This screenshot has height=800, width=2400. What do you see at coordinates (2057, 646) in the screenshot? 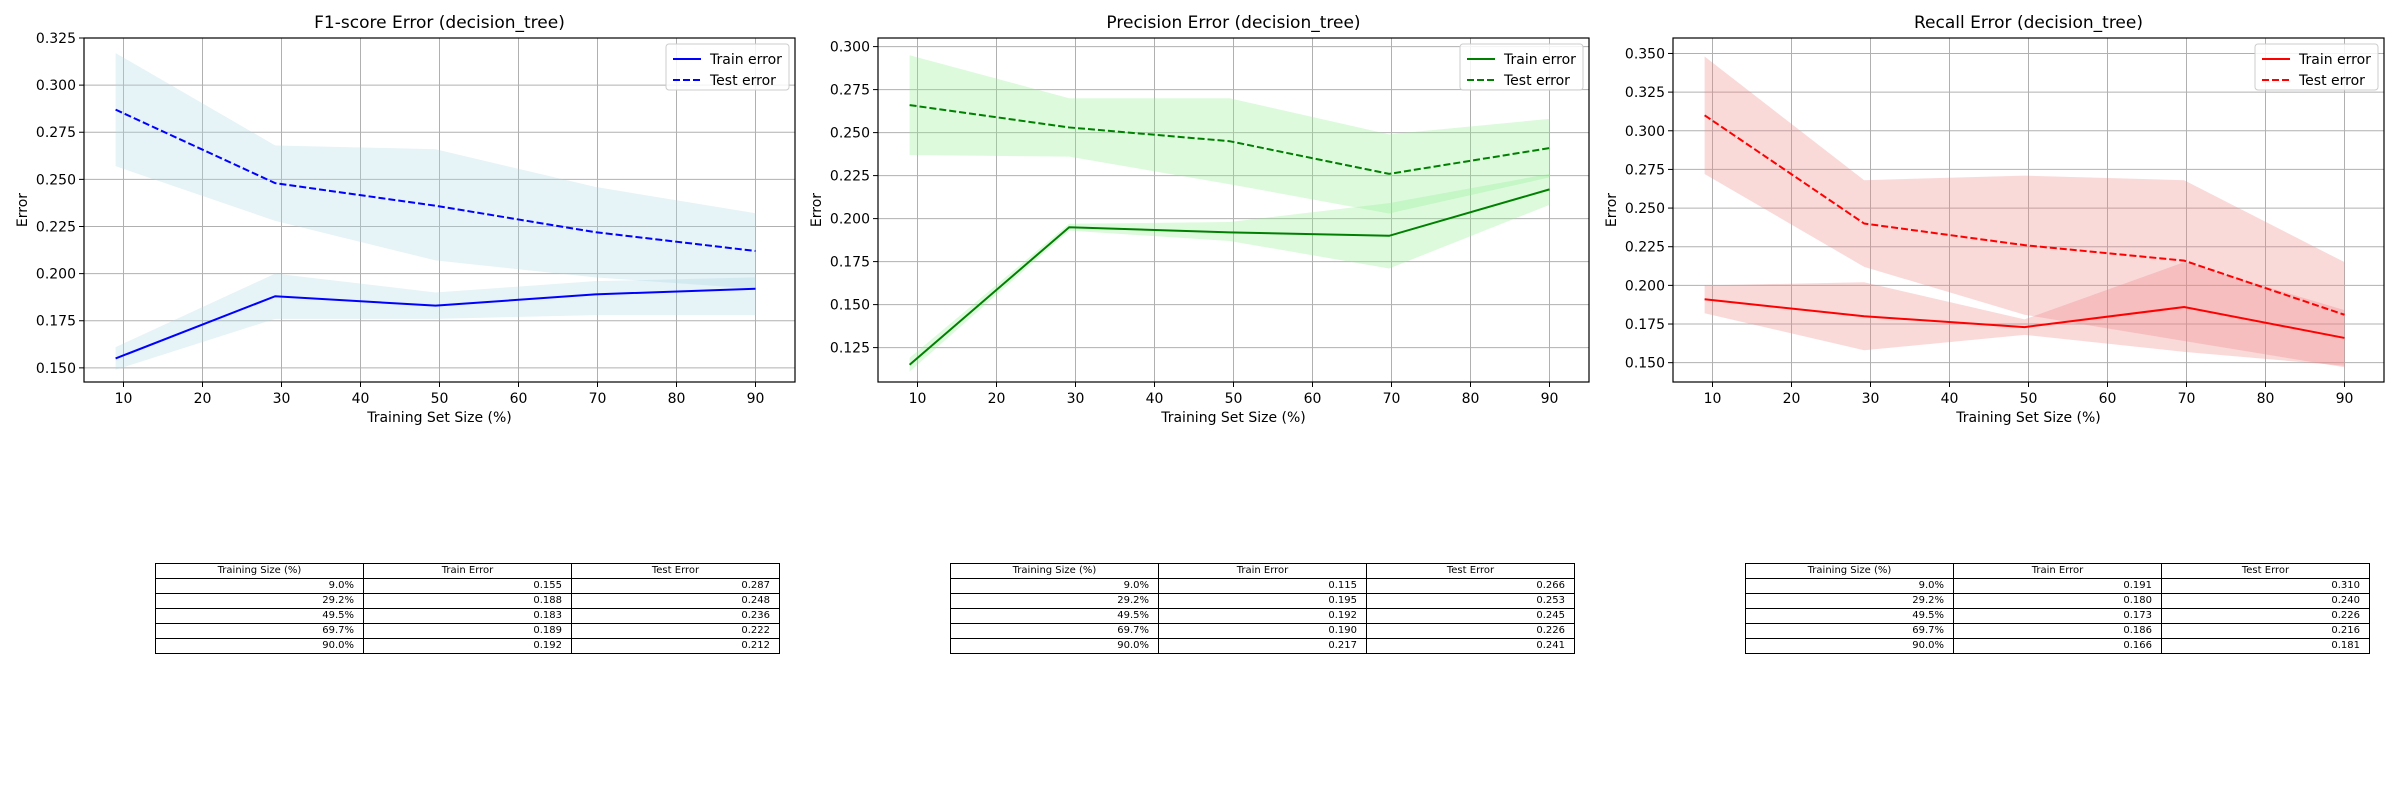
I see `table-cell: 0.166` at bounding box center [2057, 646].